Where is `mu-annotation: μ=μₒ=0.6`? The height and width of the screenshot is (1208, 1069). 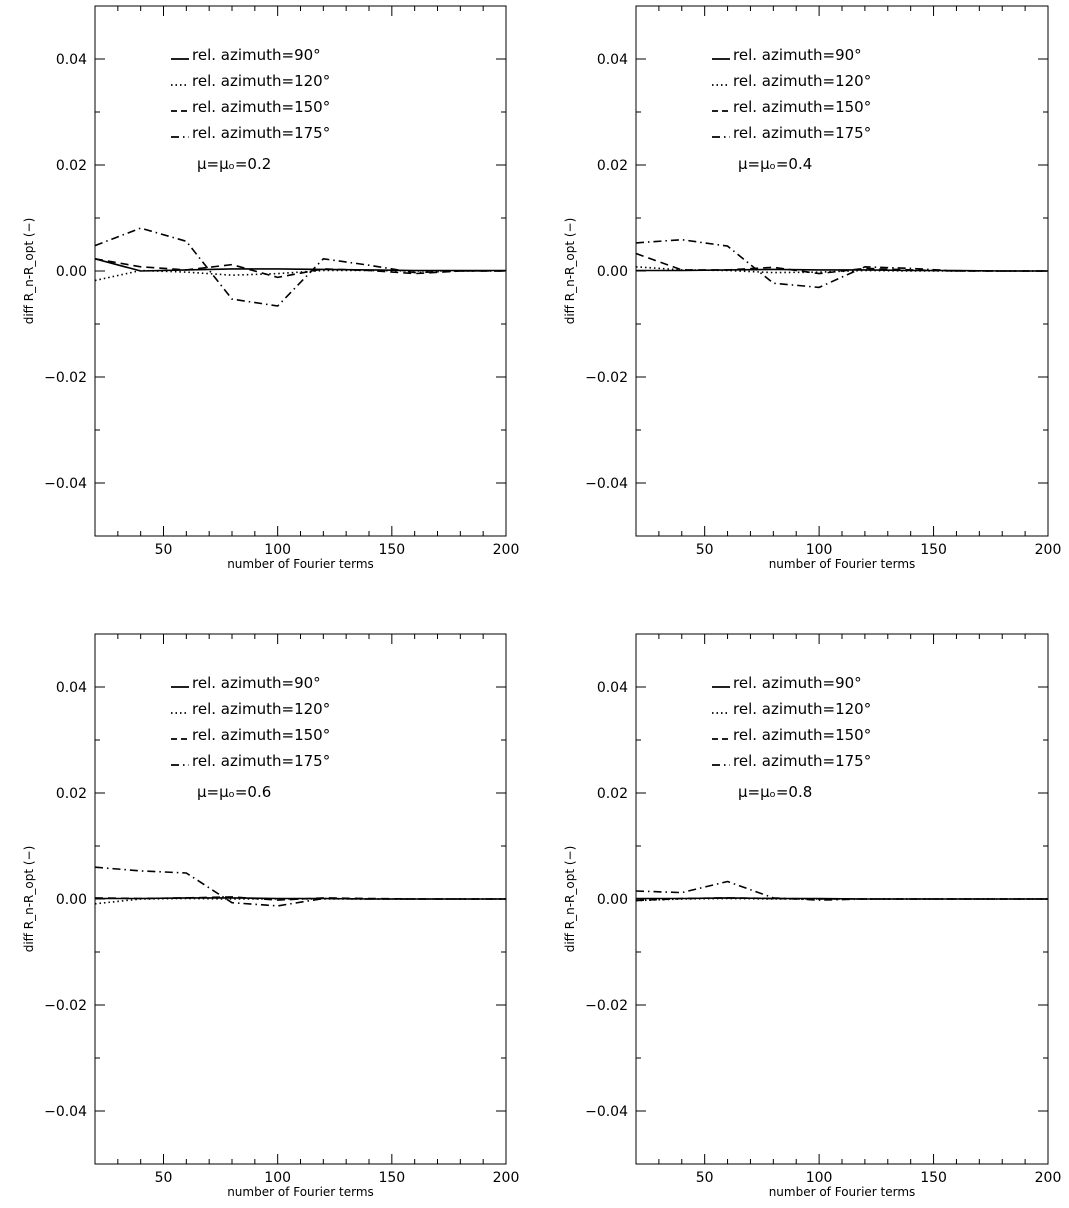 mu-annotation: μ=μₒ=0.6 is located at coordinates (234, 792).